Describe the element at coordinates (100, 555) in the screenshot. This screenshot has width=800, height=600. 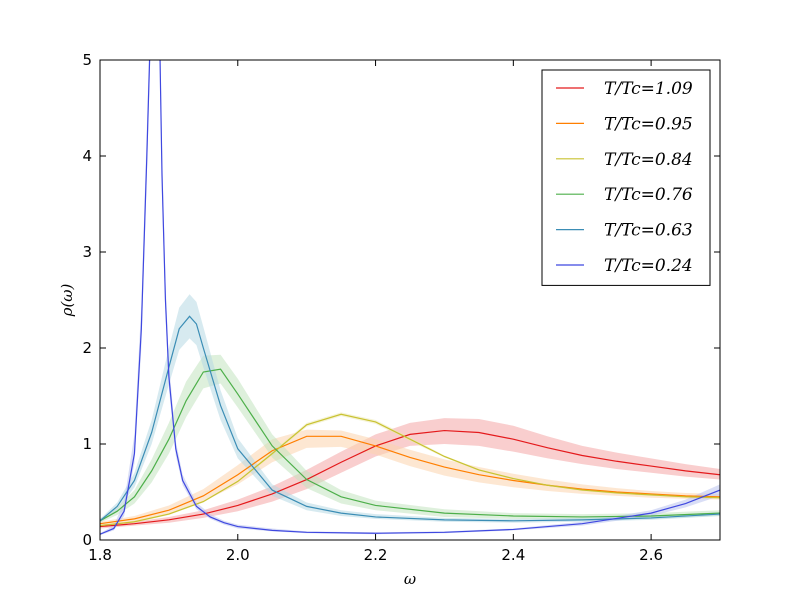
I see `x-tick-label: 1.8` at that location.